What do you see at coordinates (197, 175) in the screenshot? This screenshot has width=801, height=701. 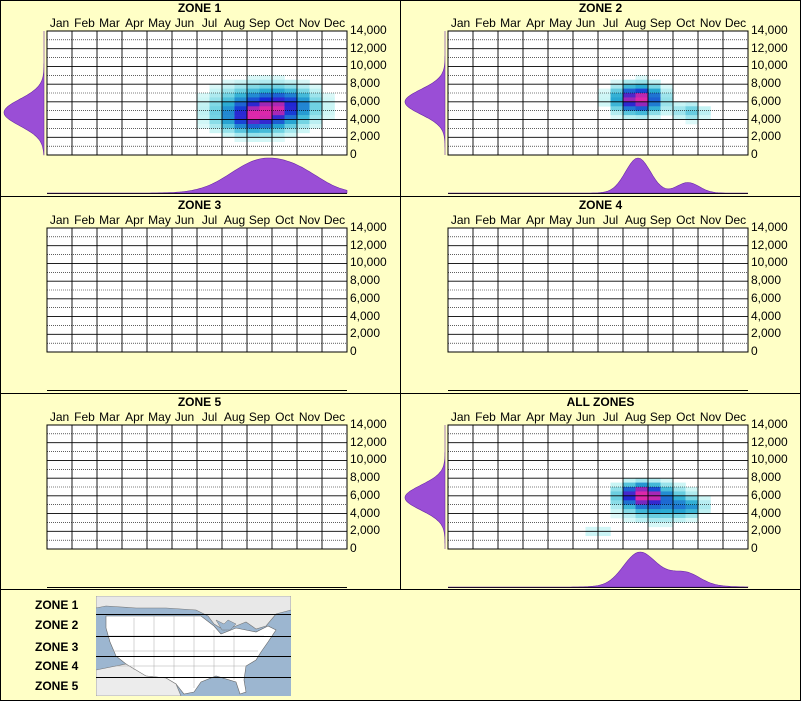 I see `month-distribution-profile` at bounding box center [197, 175].